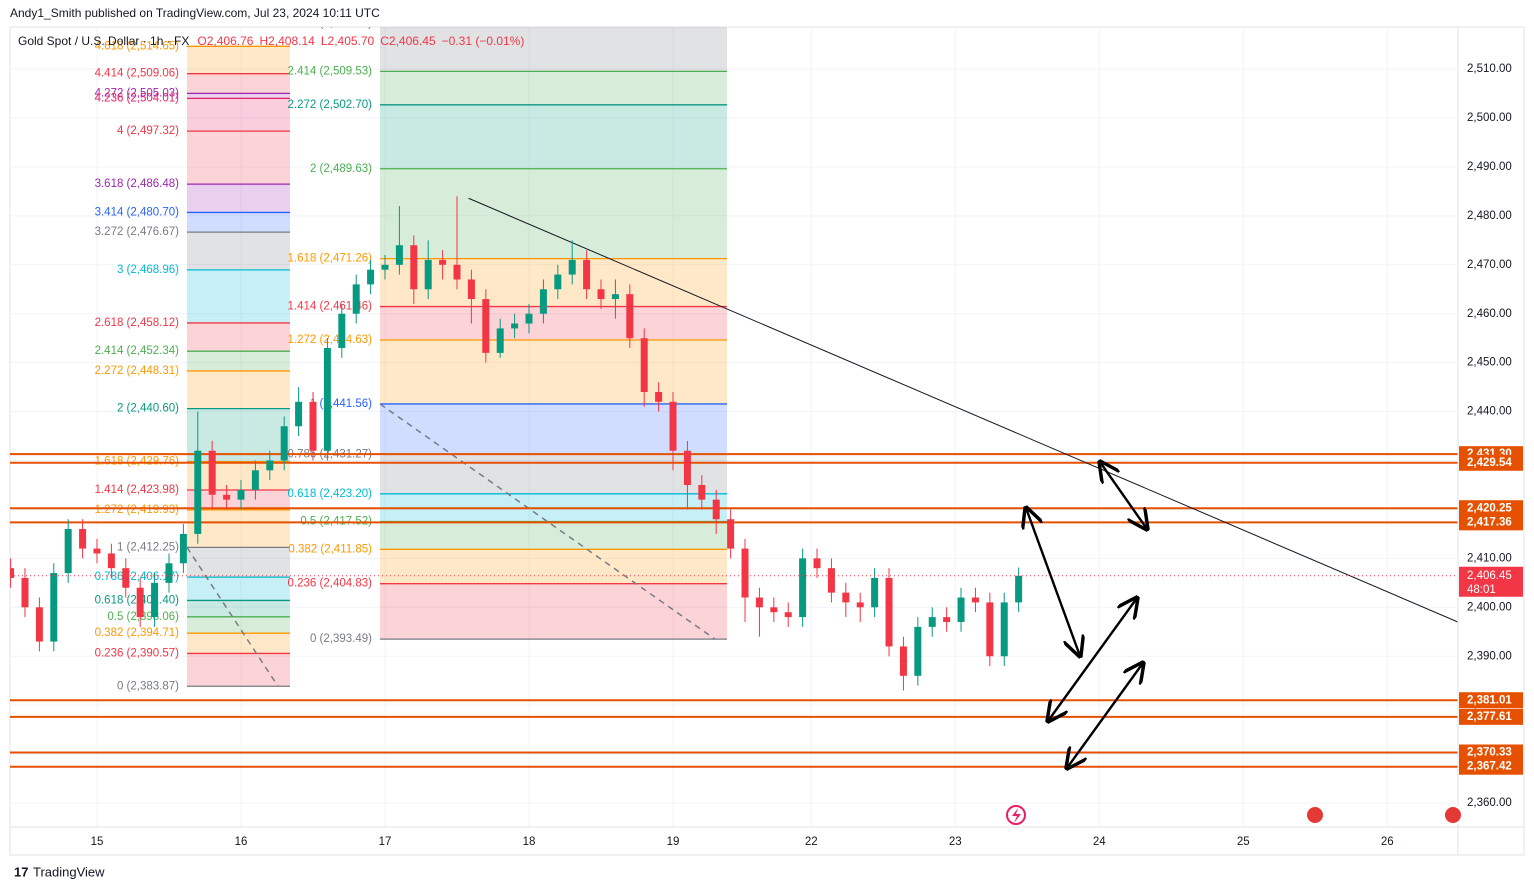 The image size is (1534, 891). I want to click on x-tick-label: 22, so click(811, 842).